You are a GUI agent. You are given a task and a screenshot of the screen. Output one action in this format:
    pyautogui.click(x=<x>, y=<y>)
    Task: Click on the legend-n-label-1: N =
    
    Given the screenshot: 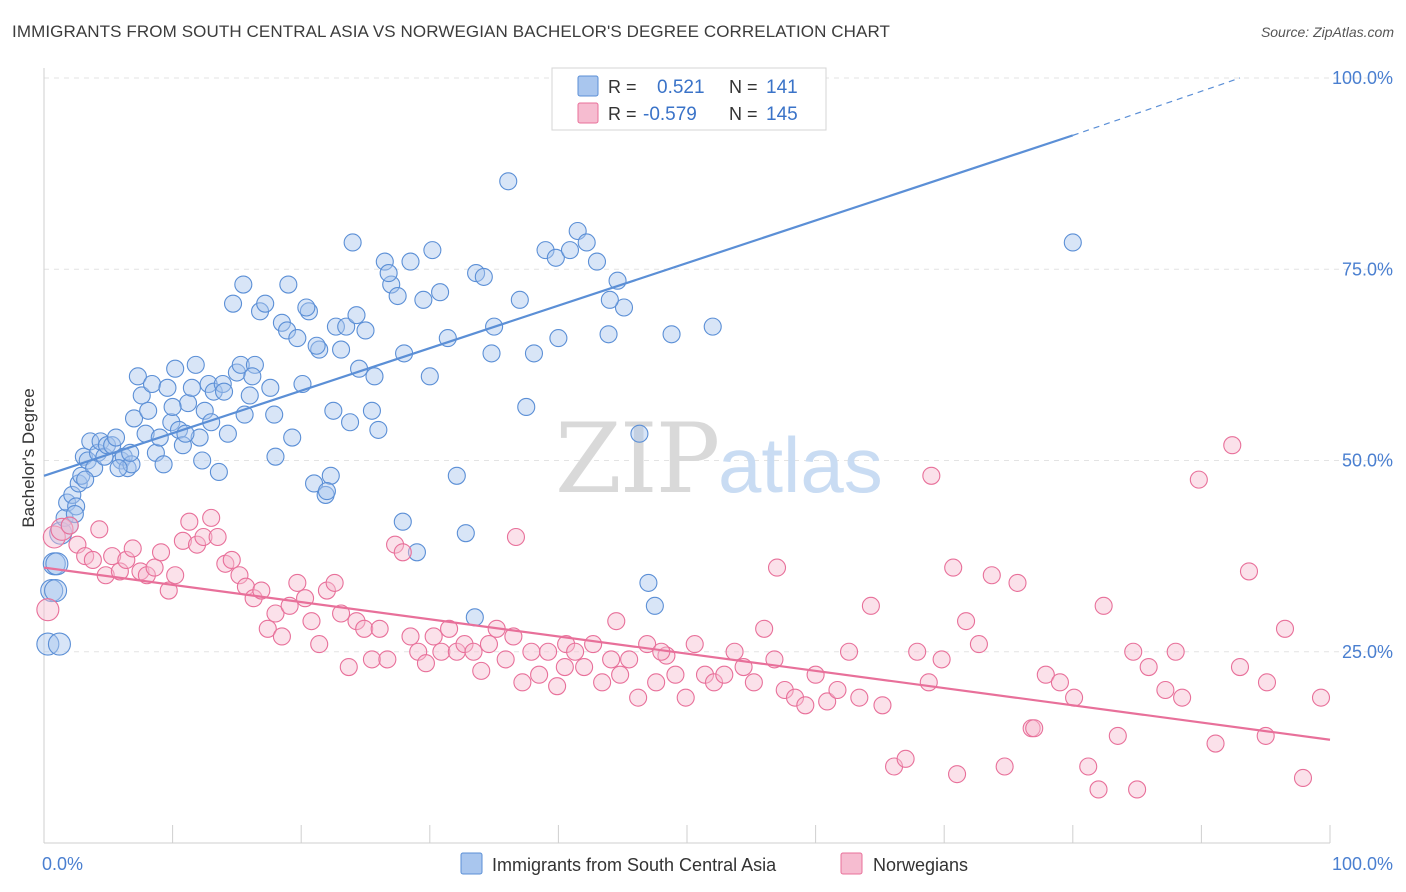 What is the action you would take?
    pyautogui.click(x=743, y=87)
    